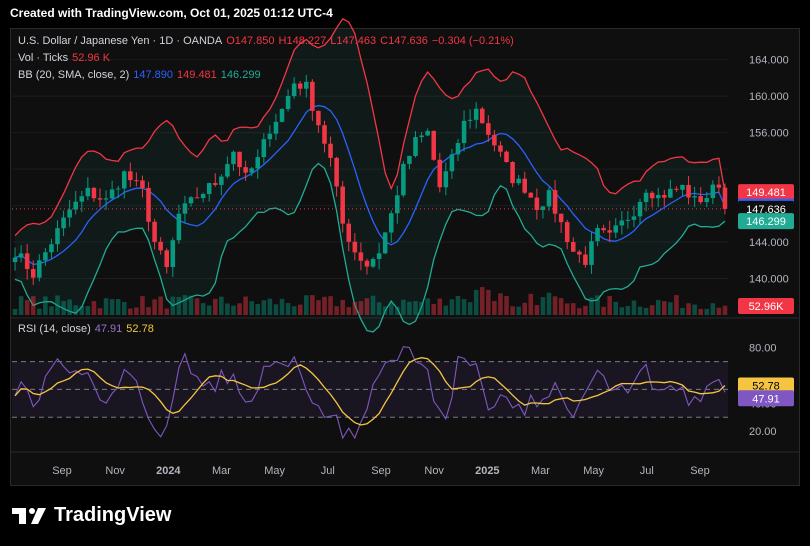 The image size is (810, 546). I want to click on time-axis-label: 2025, so click(487, 471).